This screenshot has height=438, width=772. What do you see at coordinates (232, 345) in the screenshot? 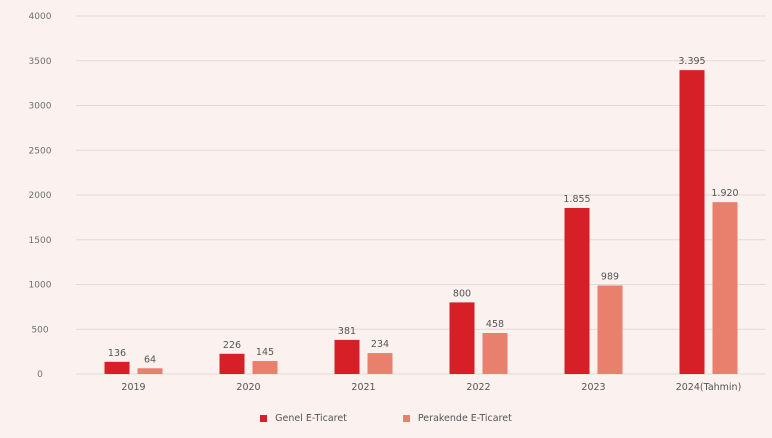
I see `data-label: 226` at bounding box center [232, 345].